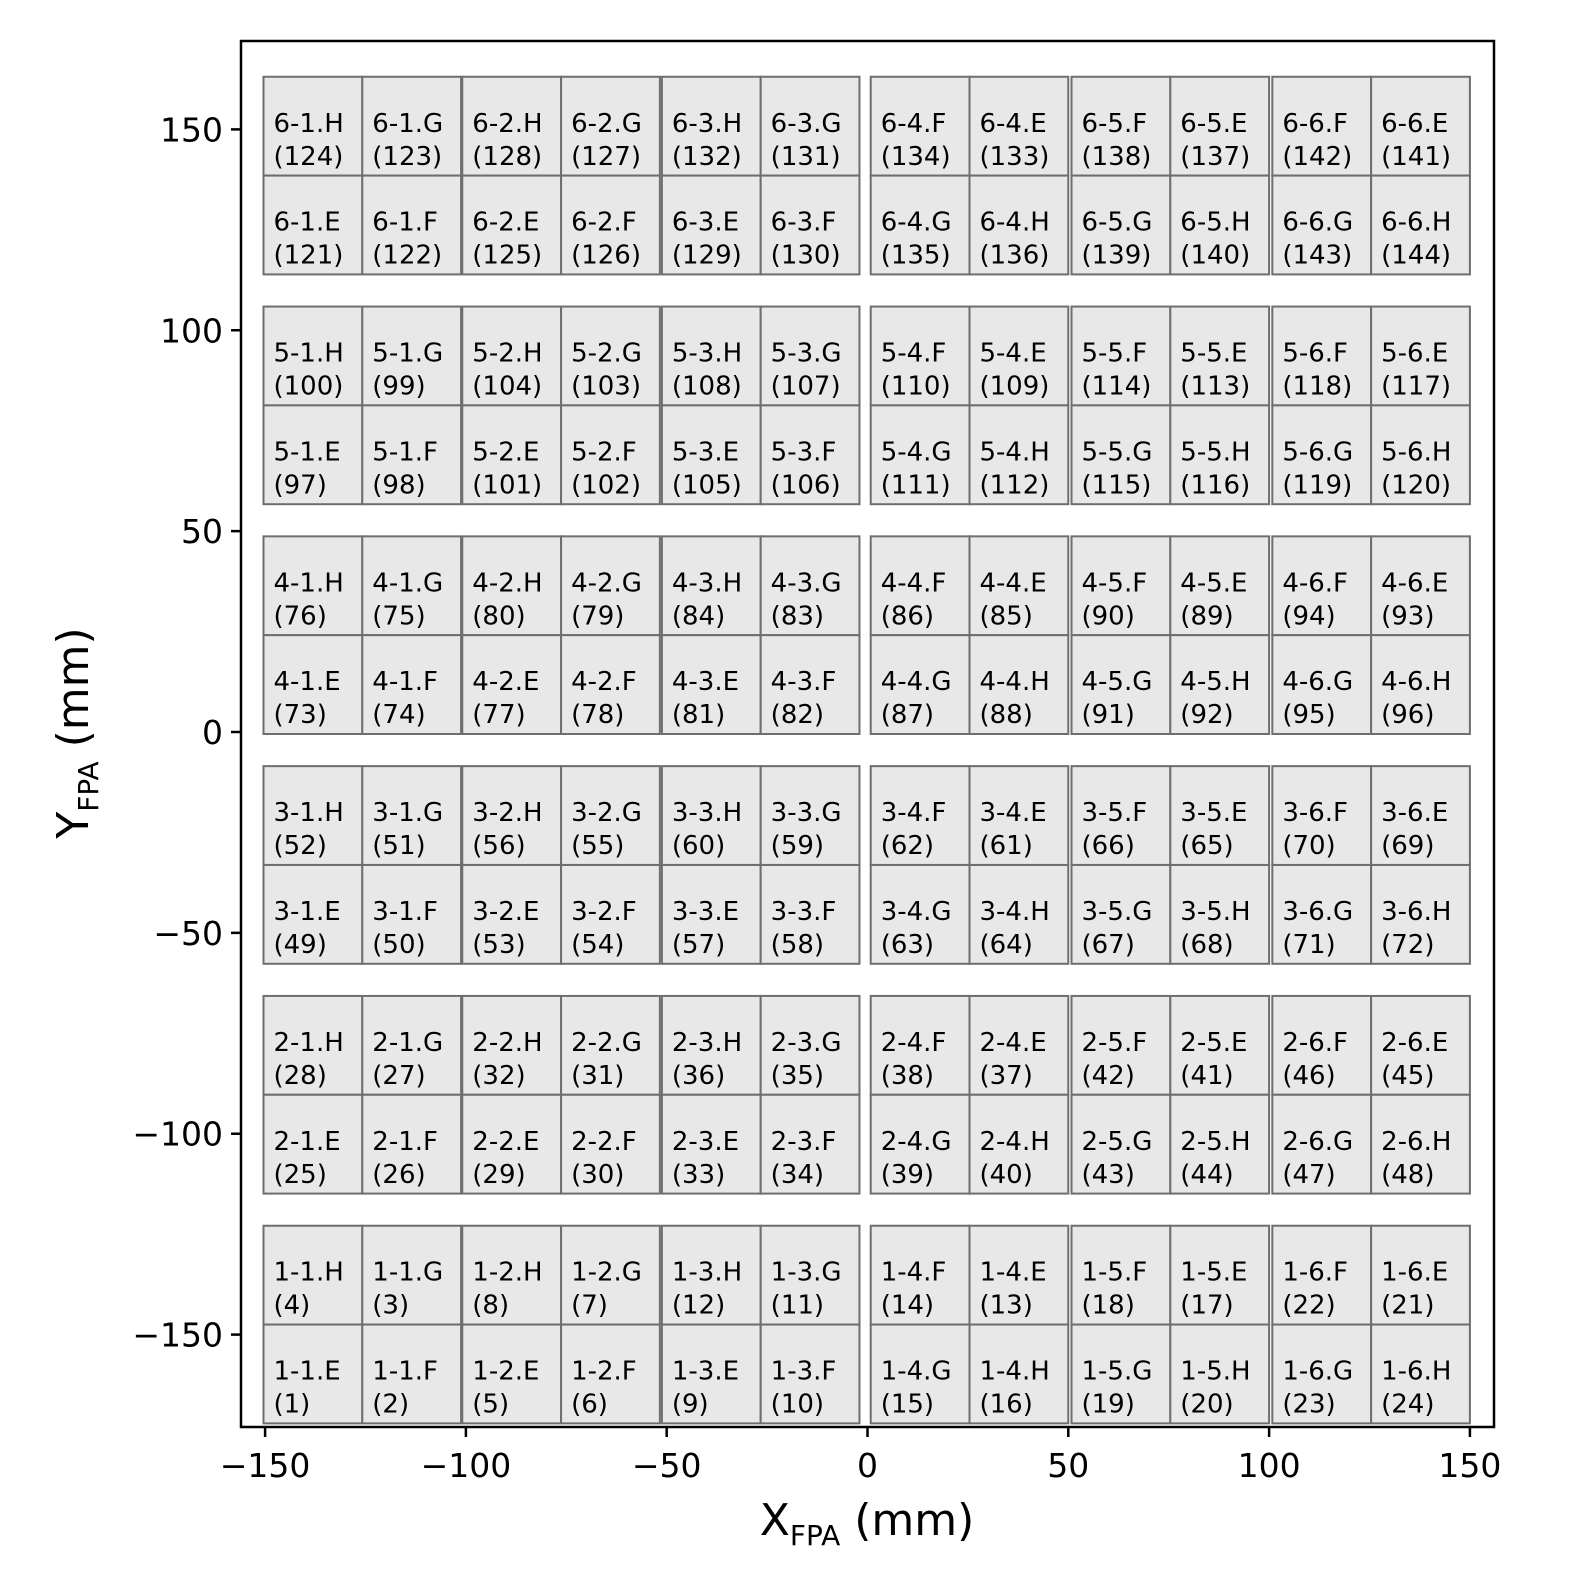 The width and height of the screenshot is (1578, 1578). I want to click on ccd-cell: 6-3.F(130), so click(810, 225).